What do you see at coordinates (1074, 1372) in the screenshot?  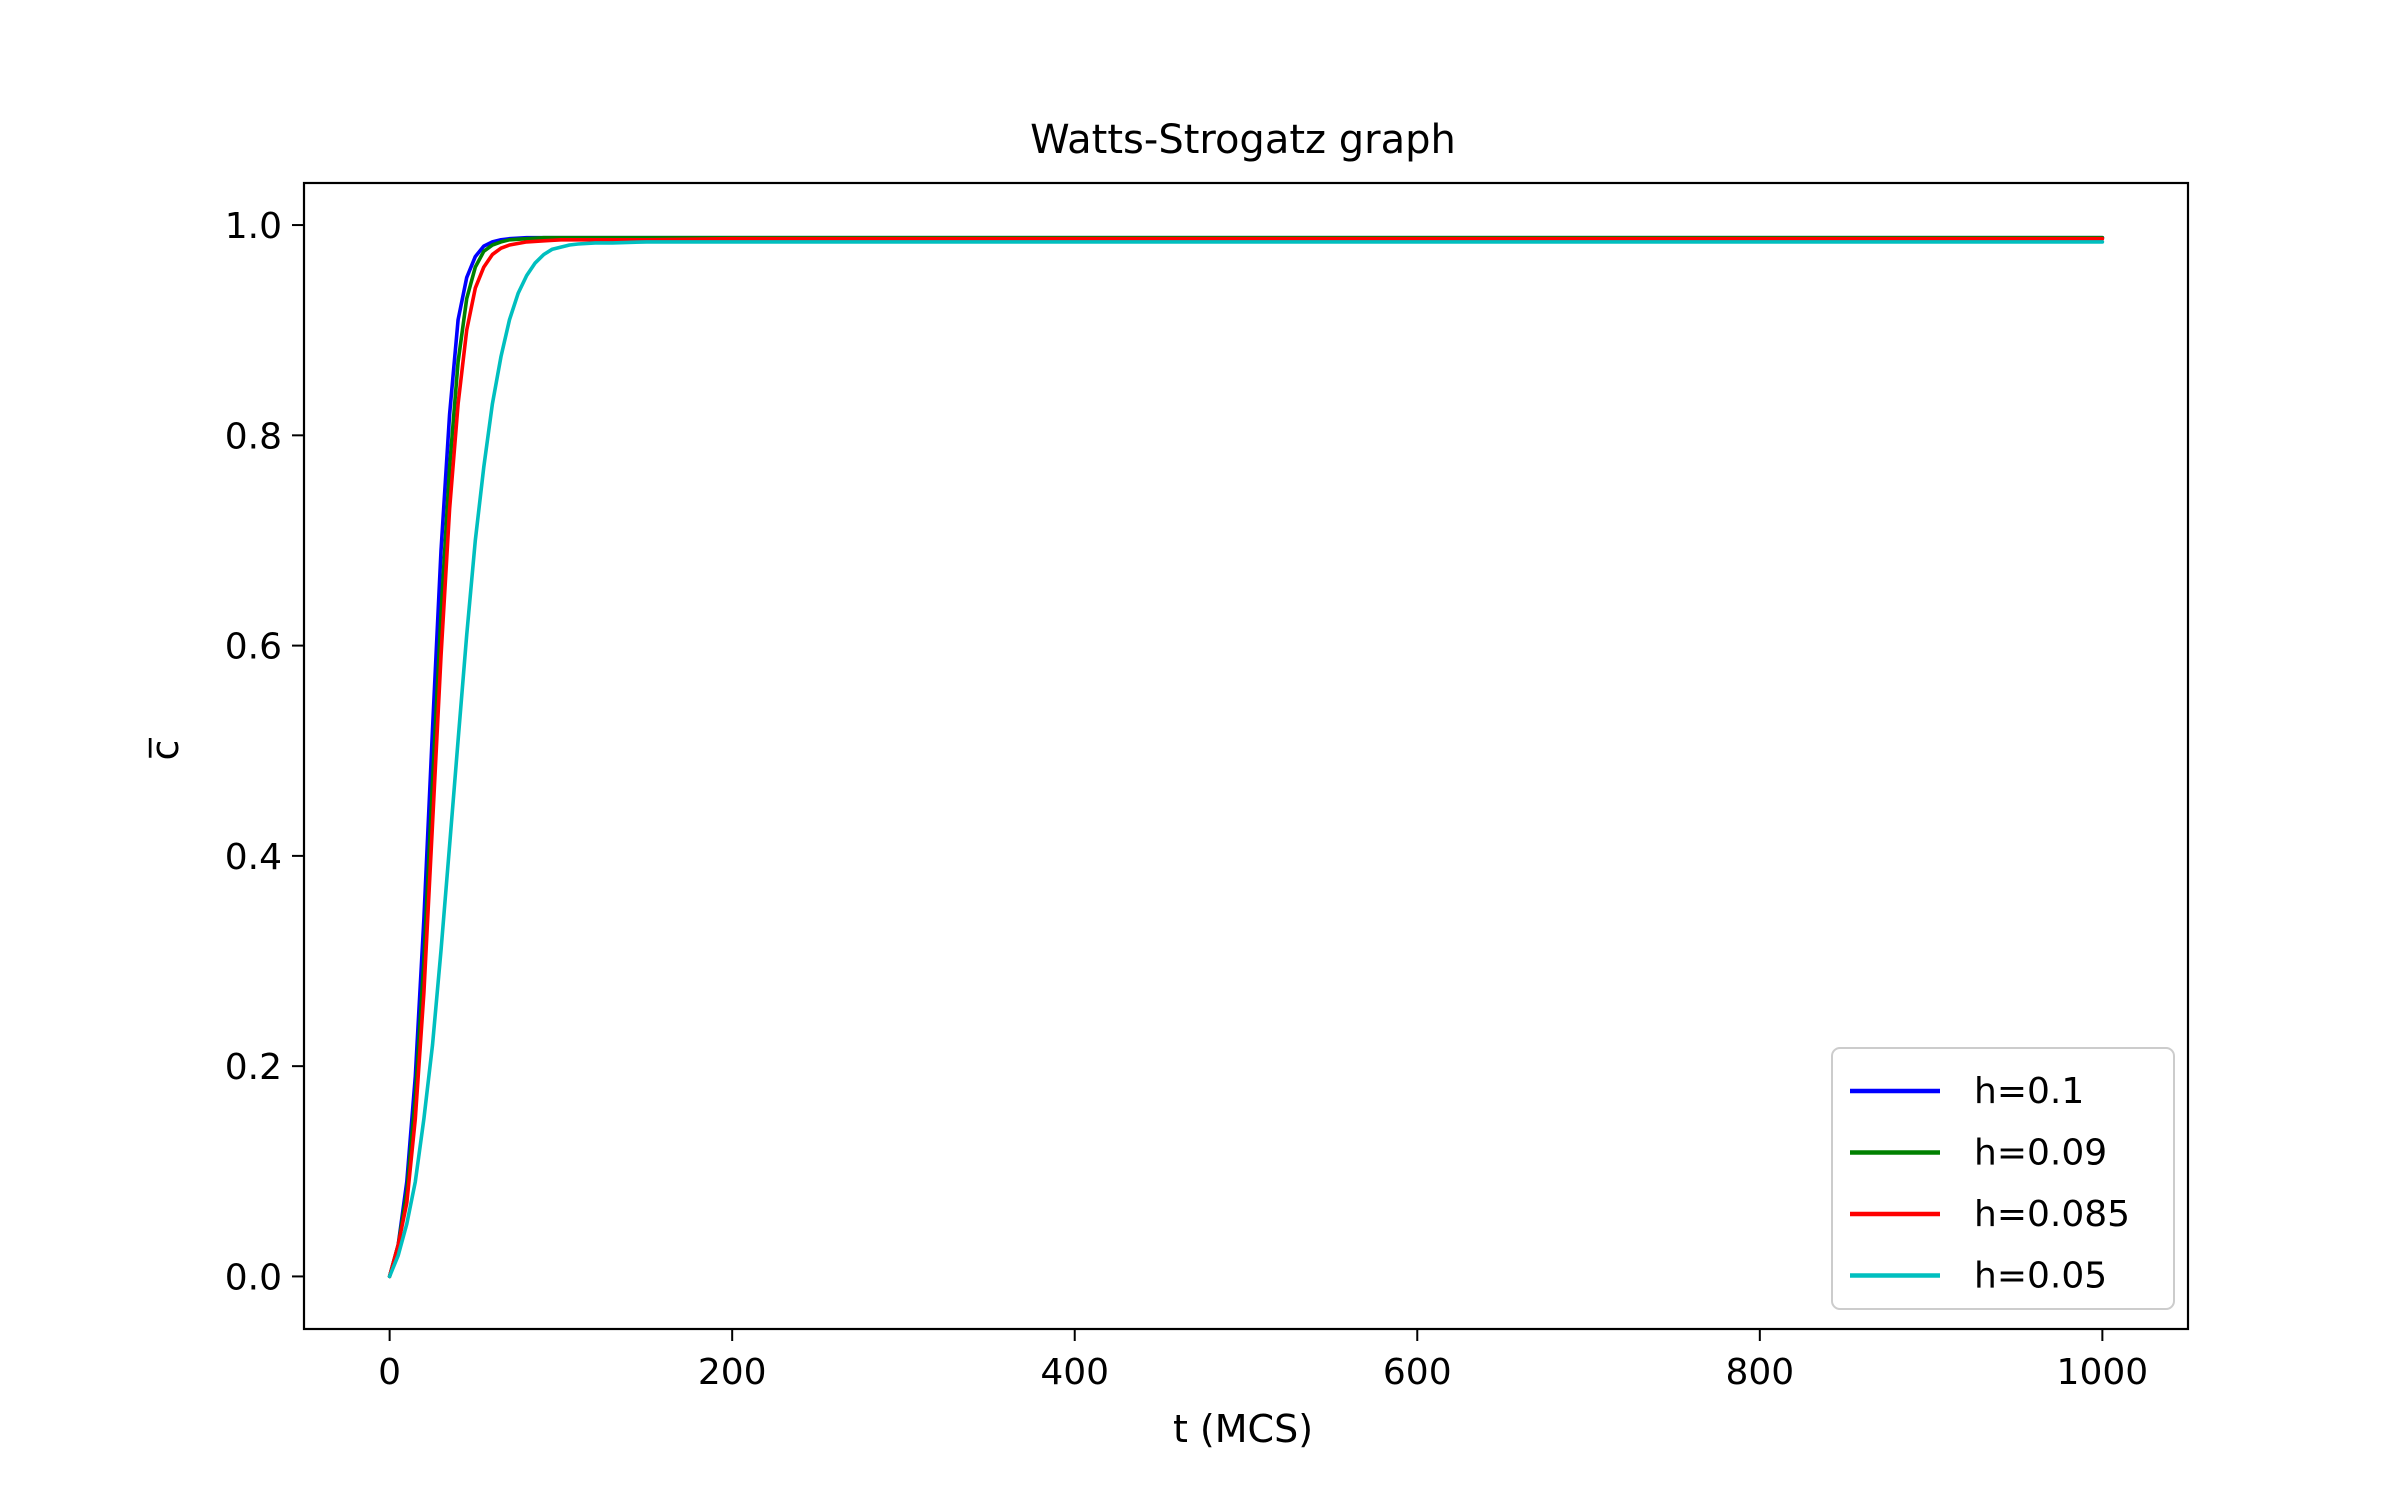 I see `x-tick-label: 400` at bounding box center [1074, 1372].